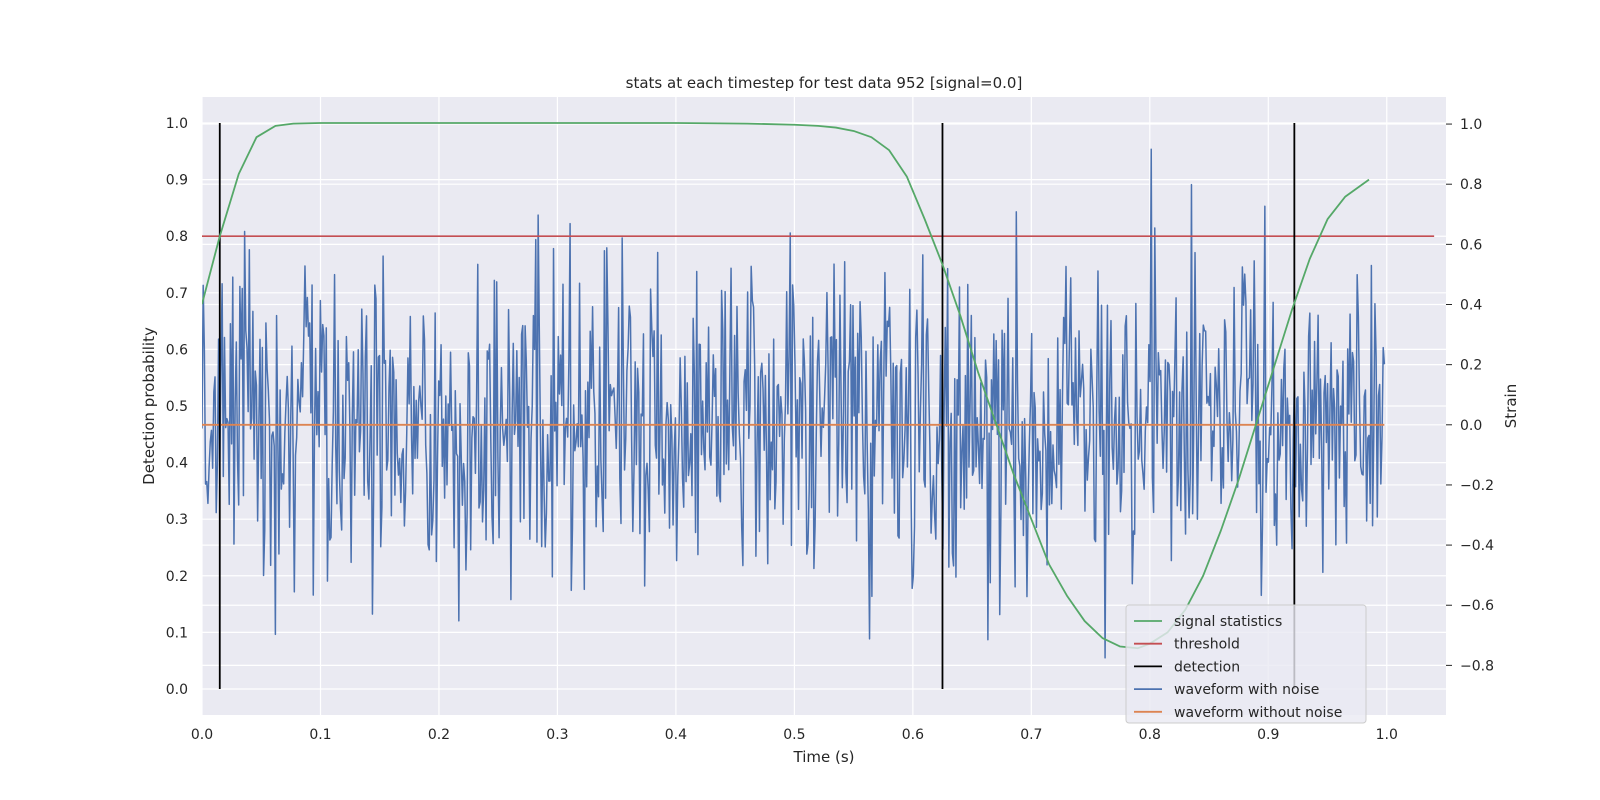 The image size is (1600, 800). I want to click on left-y-axis-ticks: 0.0 0.1 0.2 0.3 0.4 0.5 0.6 0.7 0.8 0.9 1.0, so click(177, 407).